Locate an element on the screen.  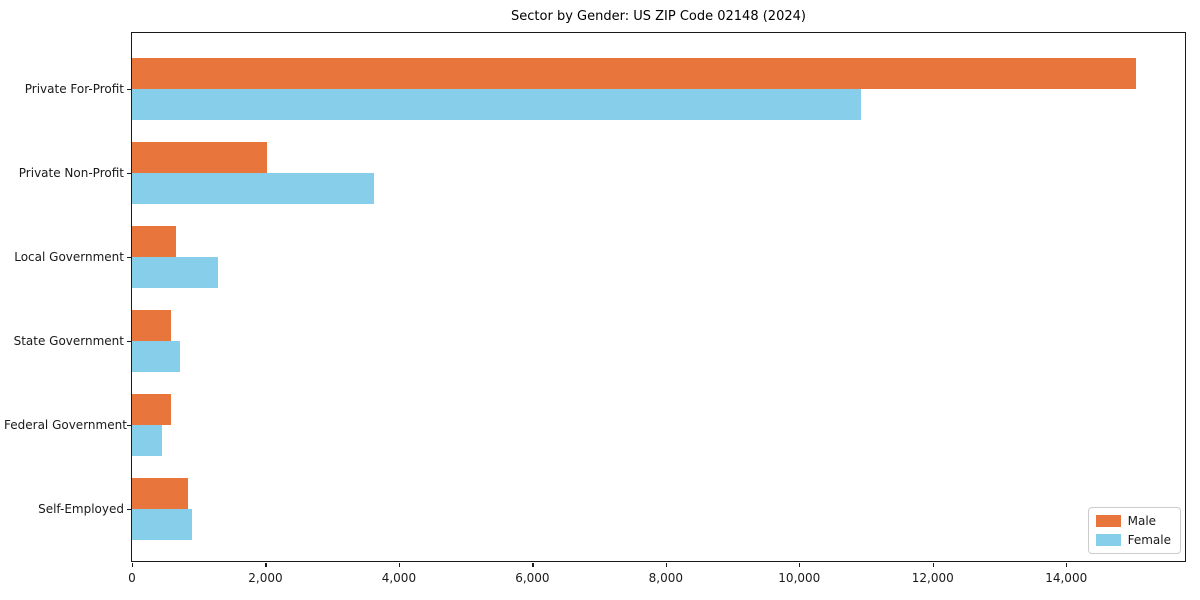
bar-female-private-for-profit is located at coordinates (497, 104).